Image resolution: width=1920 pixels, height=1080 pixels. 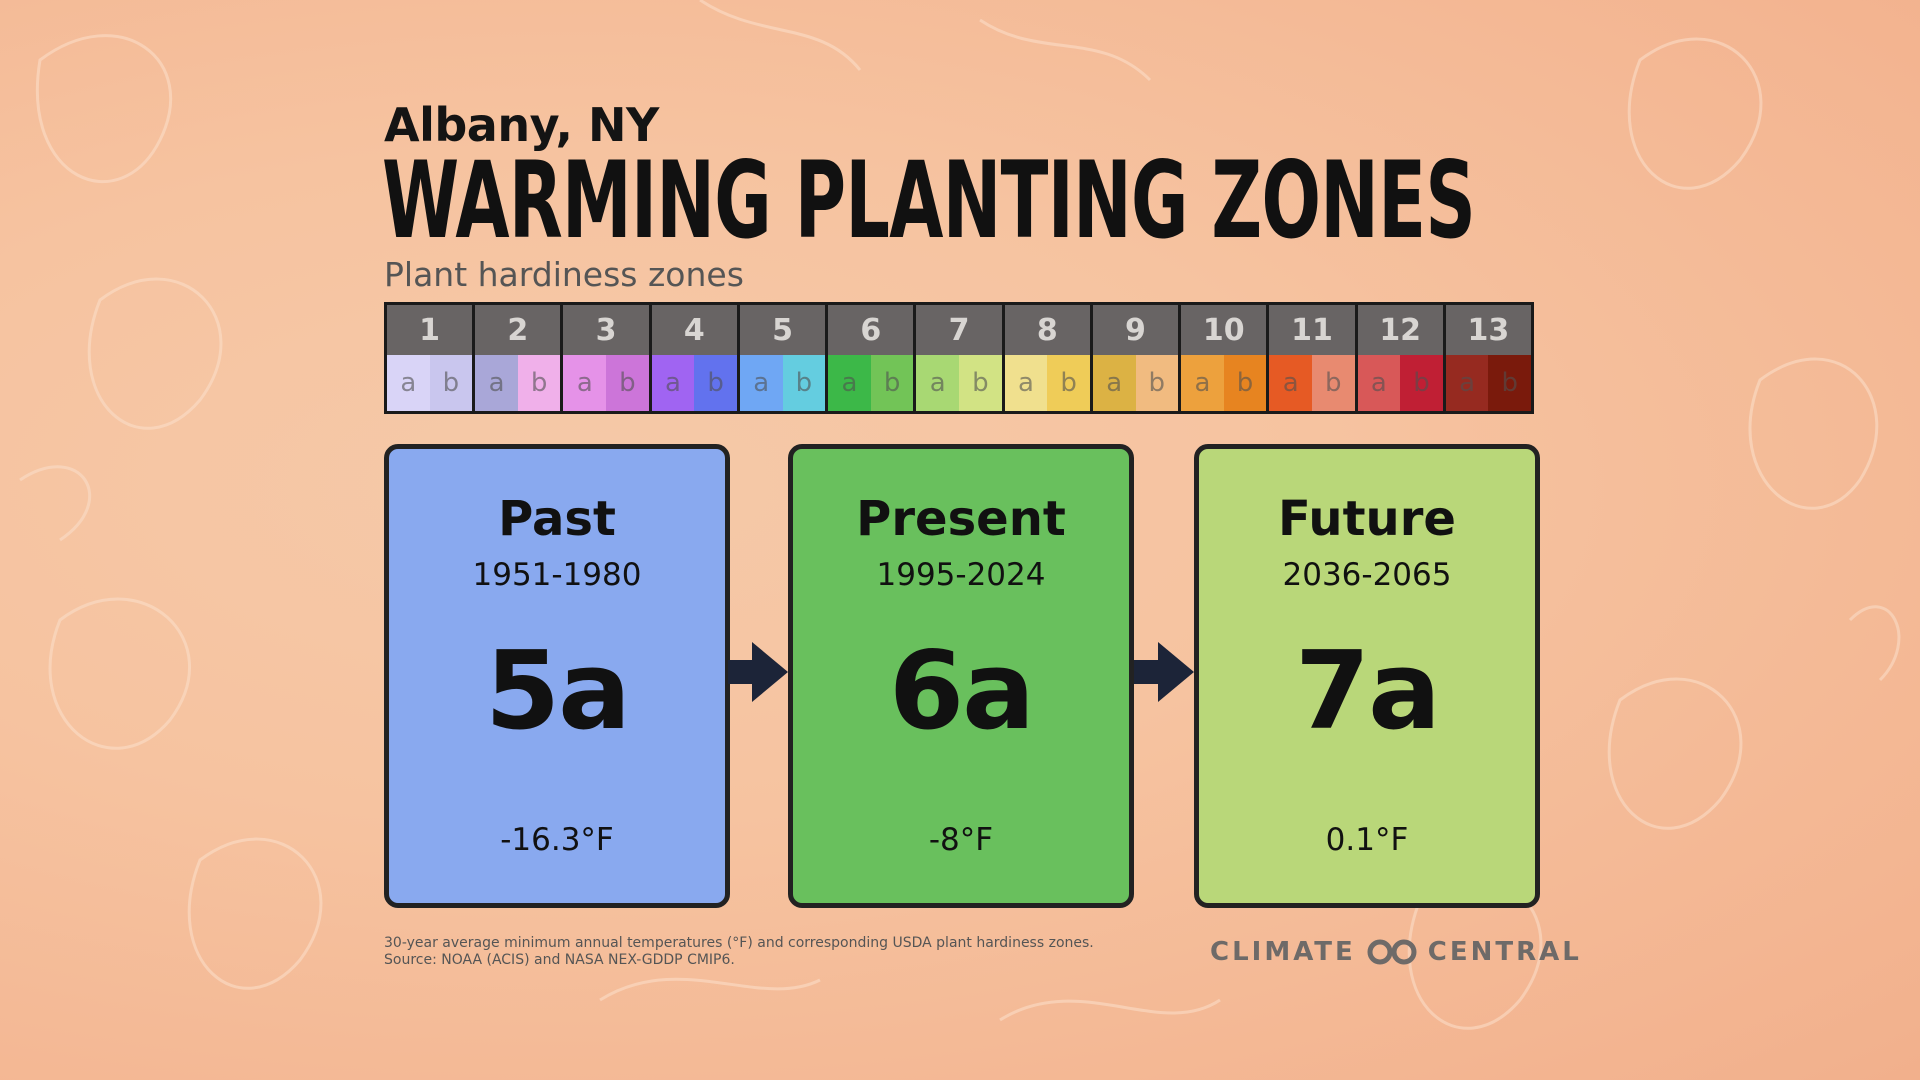 What do you see at coordinates (521, 125) in the screenshot?
I see `location-title: Albany, NY` at bounding box center [521, 125].